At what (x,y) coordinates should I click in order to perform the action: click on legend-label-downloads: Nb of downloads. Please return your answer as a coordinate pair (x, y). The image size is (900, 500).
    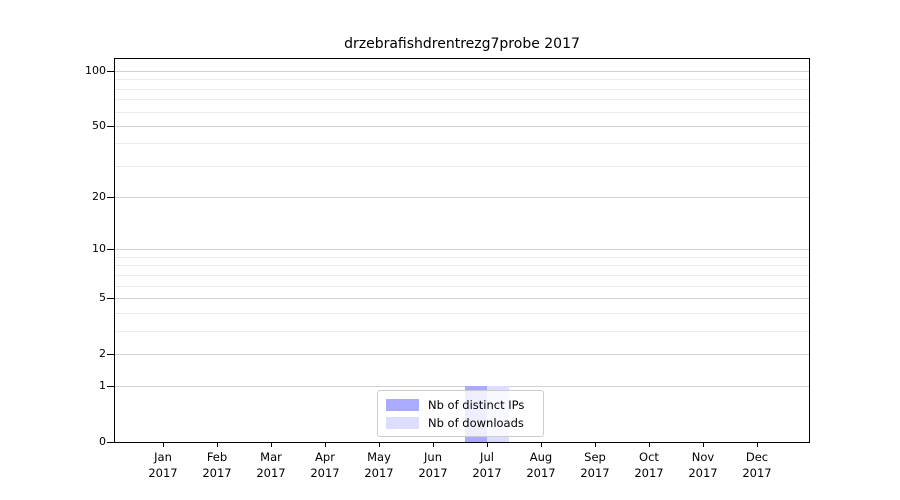
    Looking at the image, I should click on (476, 422).